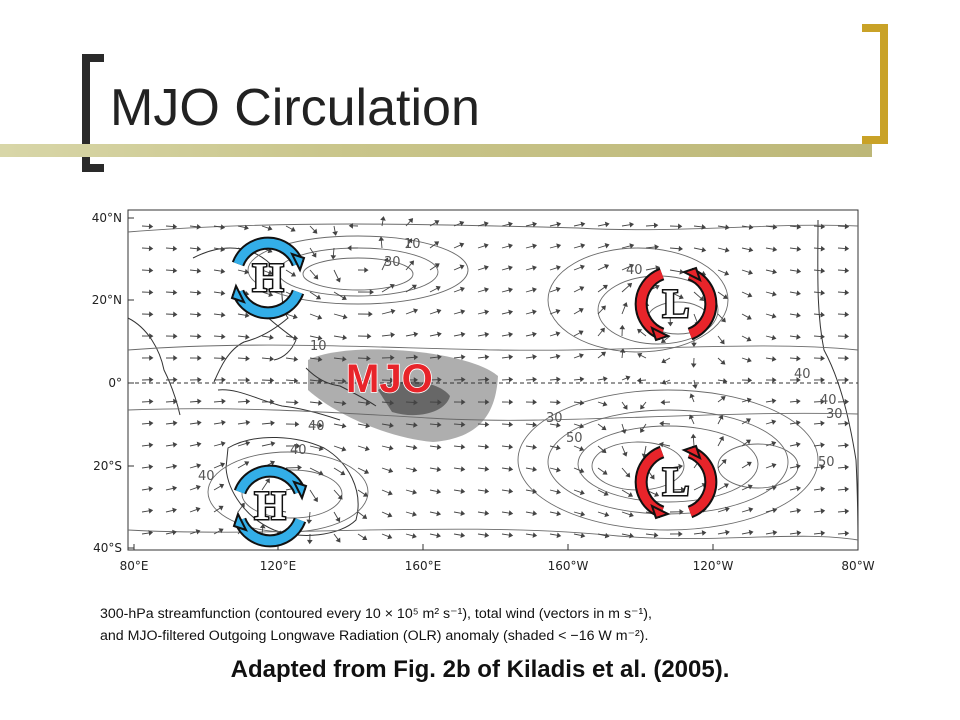 The height and width of the screenshot is (720, 960). I want to click on mjo-label: MJO, so click(389, 379).